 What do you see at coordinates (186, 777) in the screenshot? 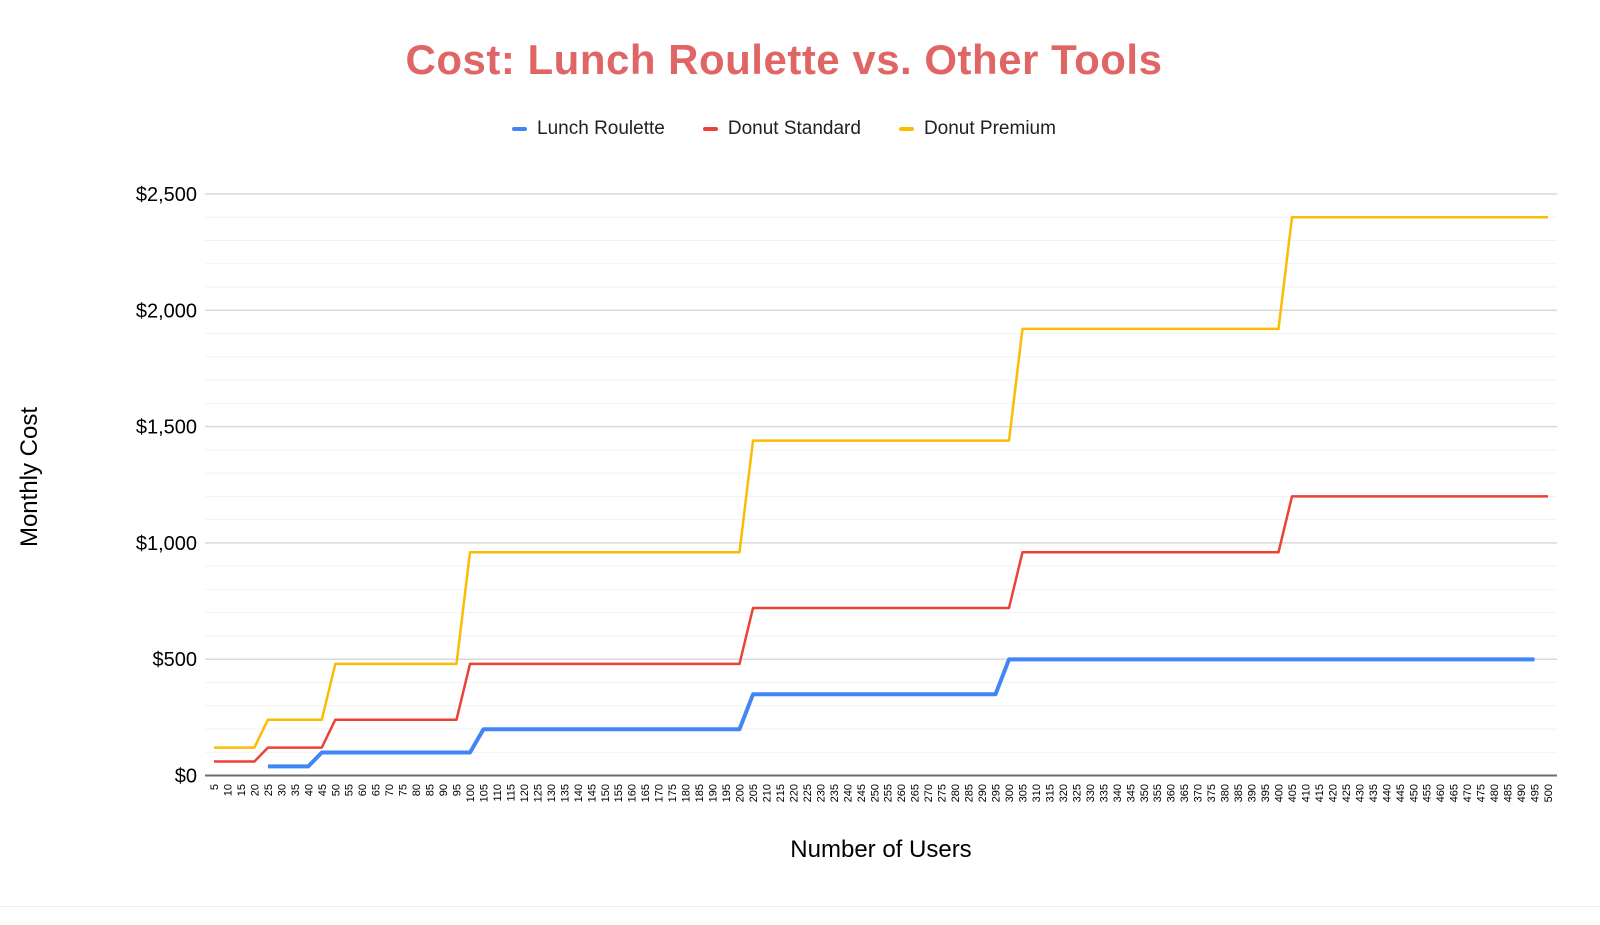
I see `y-axis-tick-label: $0` at bounding box center [186, 777].